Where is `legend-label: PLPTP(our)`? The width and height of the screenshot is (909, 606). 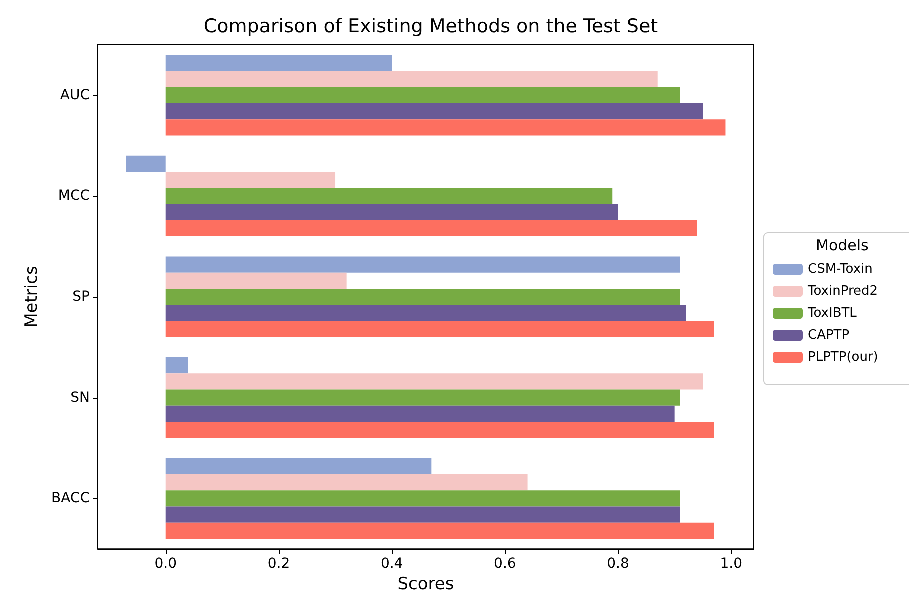
legend-label: PLPTP(our) is located at coordinates (843, 357).